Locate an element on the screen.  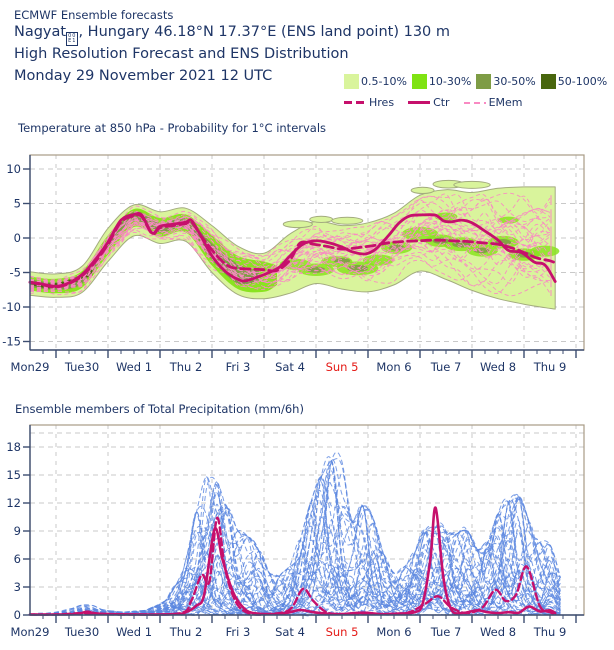
legend-emem-item: EMem is located at coordinates (493, 102).